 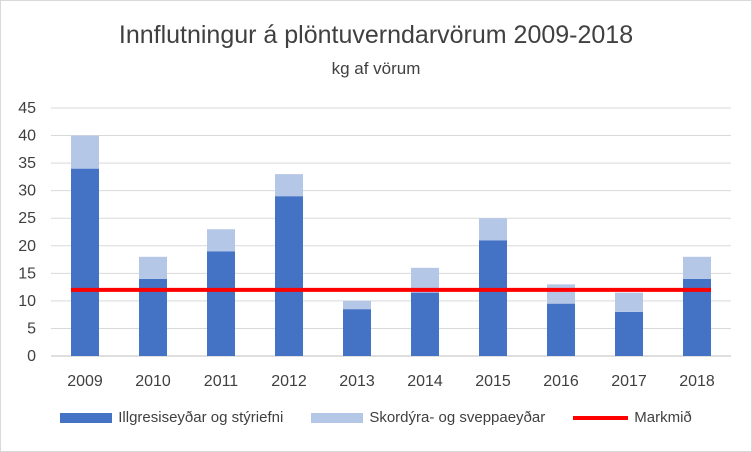 What do you see at coordinates (201, 417) in the screenshot?
I see `legend-label-series-1: Illgresiseyðar og stýriefni` at bounding box center [201, 417].